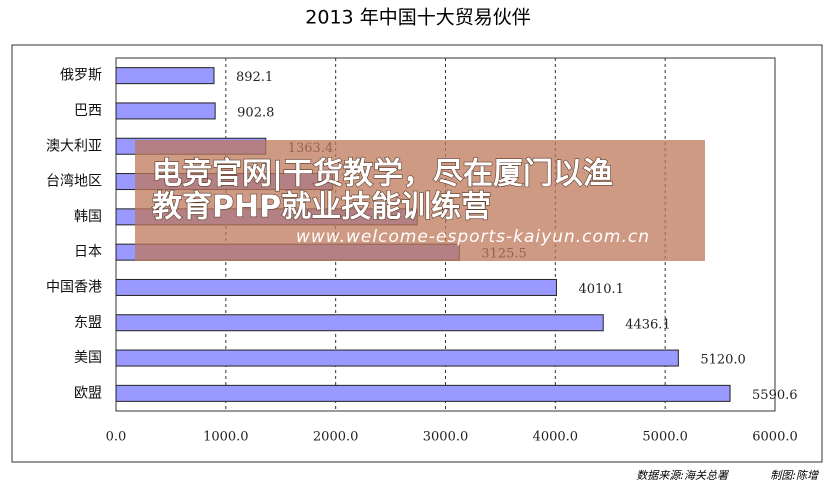  I want to click on value-label: 4436.1, so click(648, 324).